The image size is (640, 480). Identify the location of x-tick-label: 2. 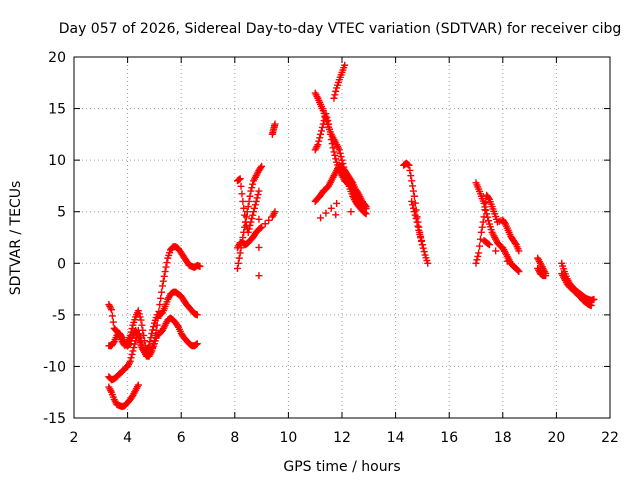
(74, 438).